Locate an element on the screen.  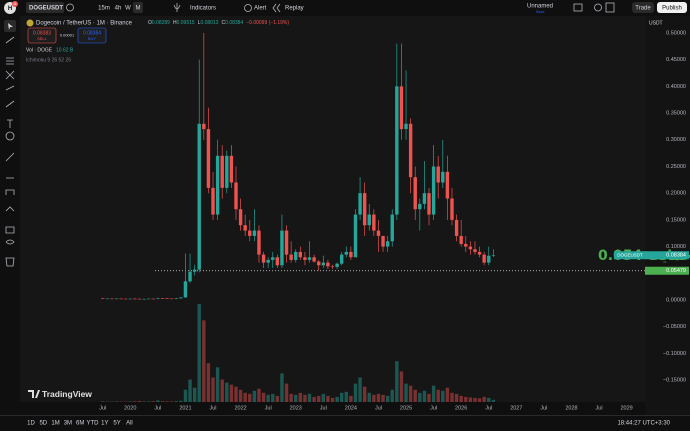
brand-logo is located at coordinates (34, 394).